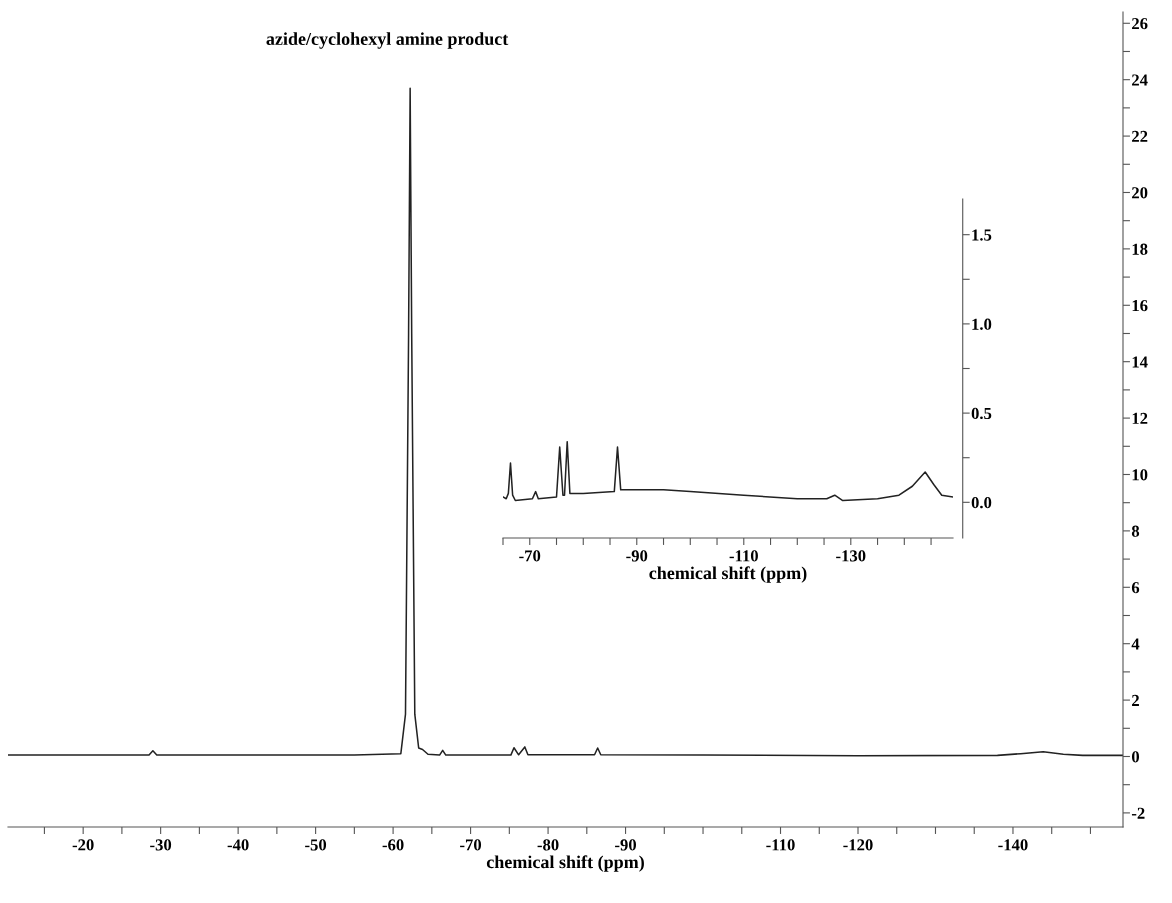  I want to click on text: azide/cyclohexyl amine product, so click(387, 40).